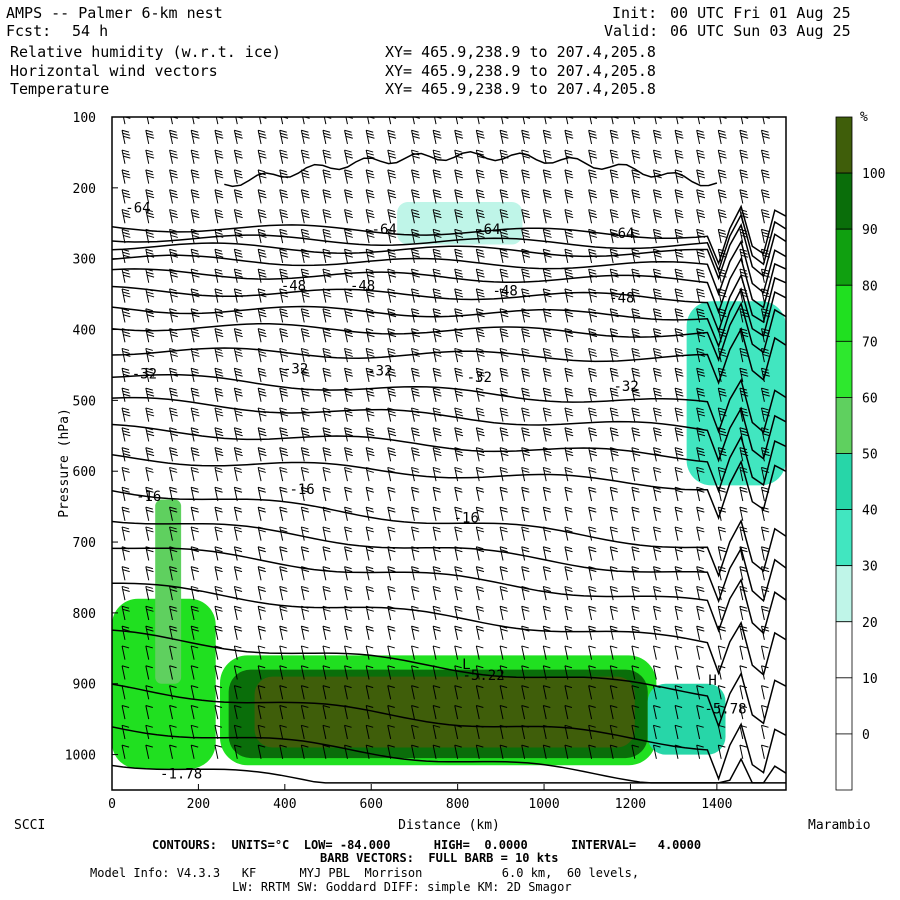 The width and height of the screenshot is (900, 900). I want to click on contour-label-14: -16, so click(301, 490).